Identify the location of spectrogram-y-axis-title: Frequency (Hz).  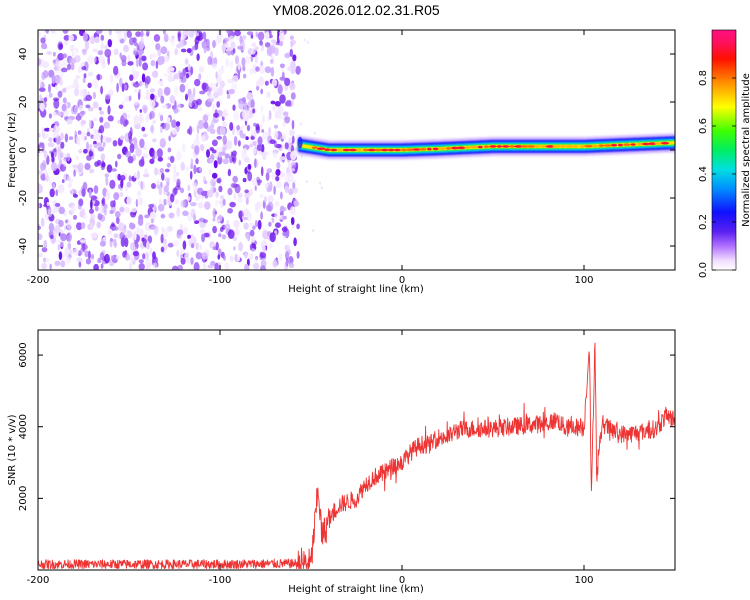
(12, 150).